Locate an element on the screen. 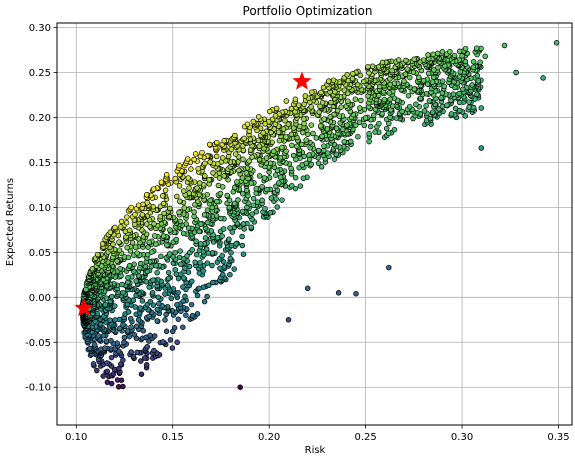  y-tick-label: 0.25 is located at coordinates (40, 73).